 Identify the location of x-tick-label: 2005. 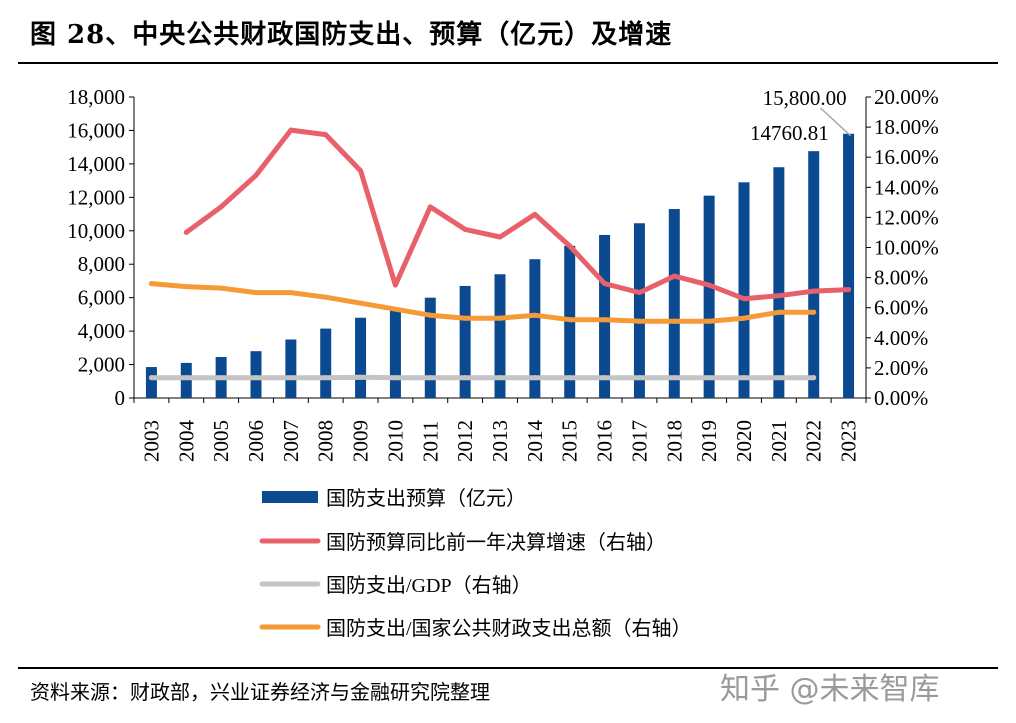
(221, 441).